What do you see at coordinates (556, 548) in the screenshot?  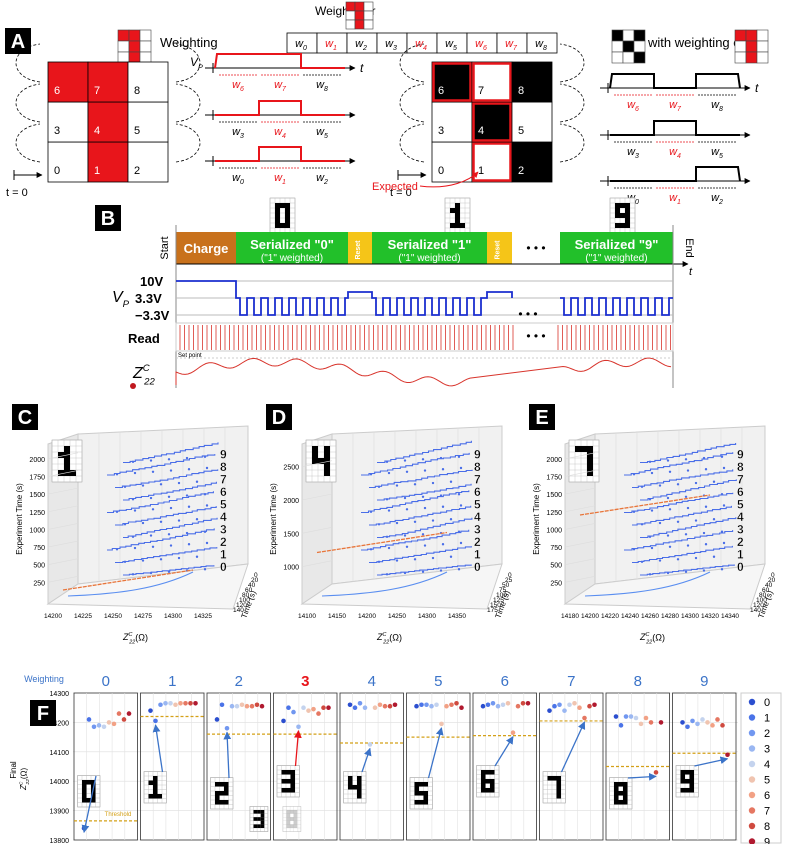 I see `y-tick-label: 750` at bounding box center [556, 548].